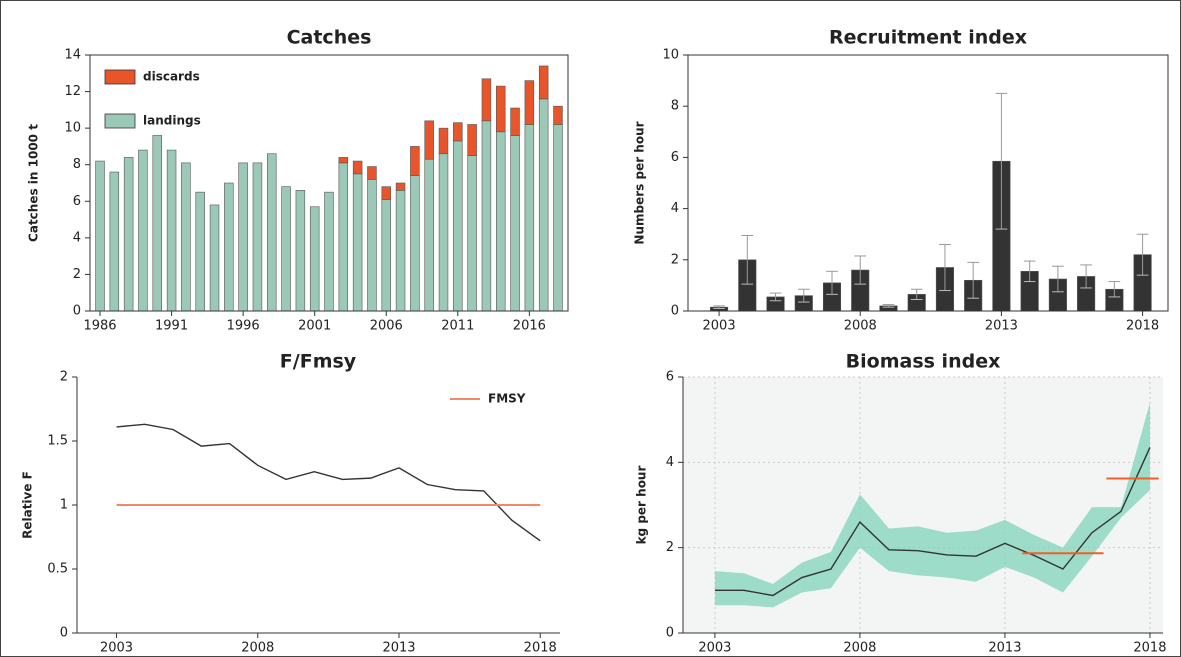 The height and width of the screenshot is (657, 1181). I want to click on chart-title: Recruitment index, so click(928, 38).